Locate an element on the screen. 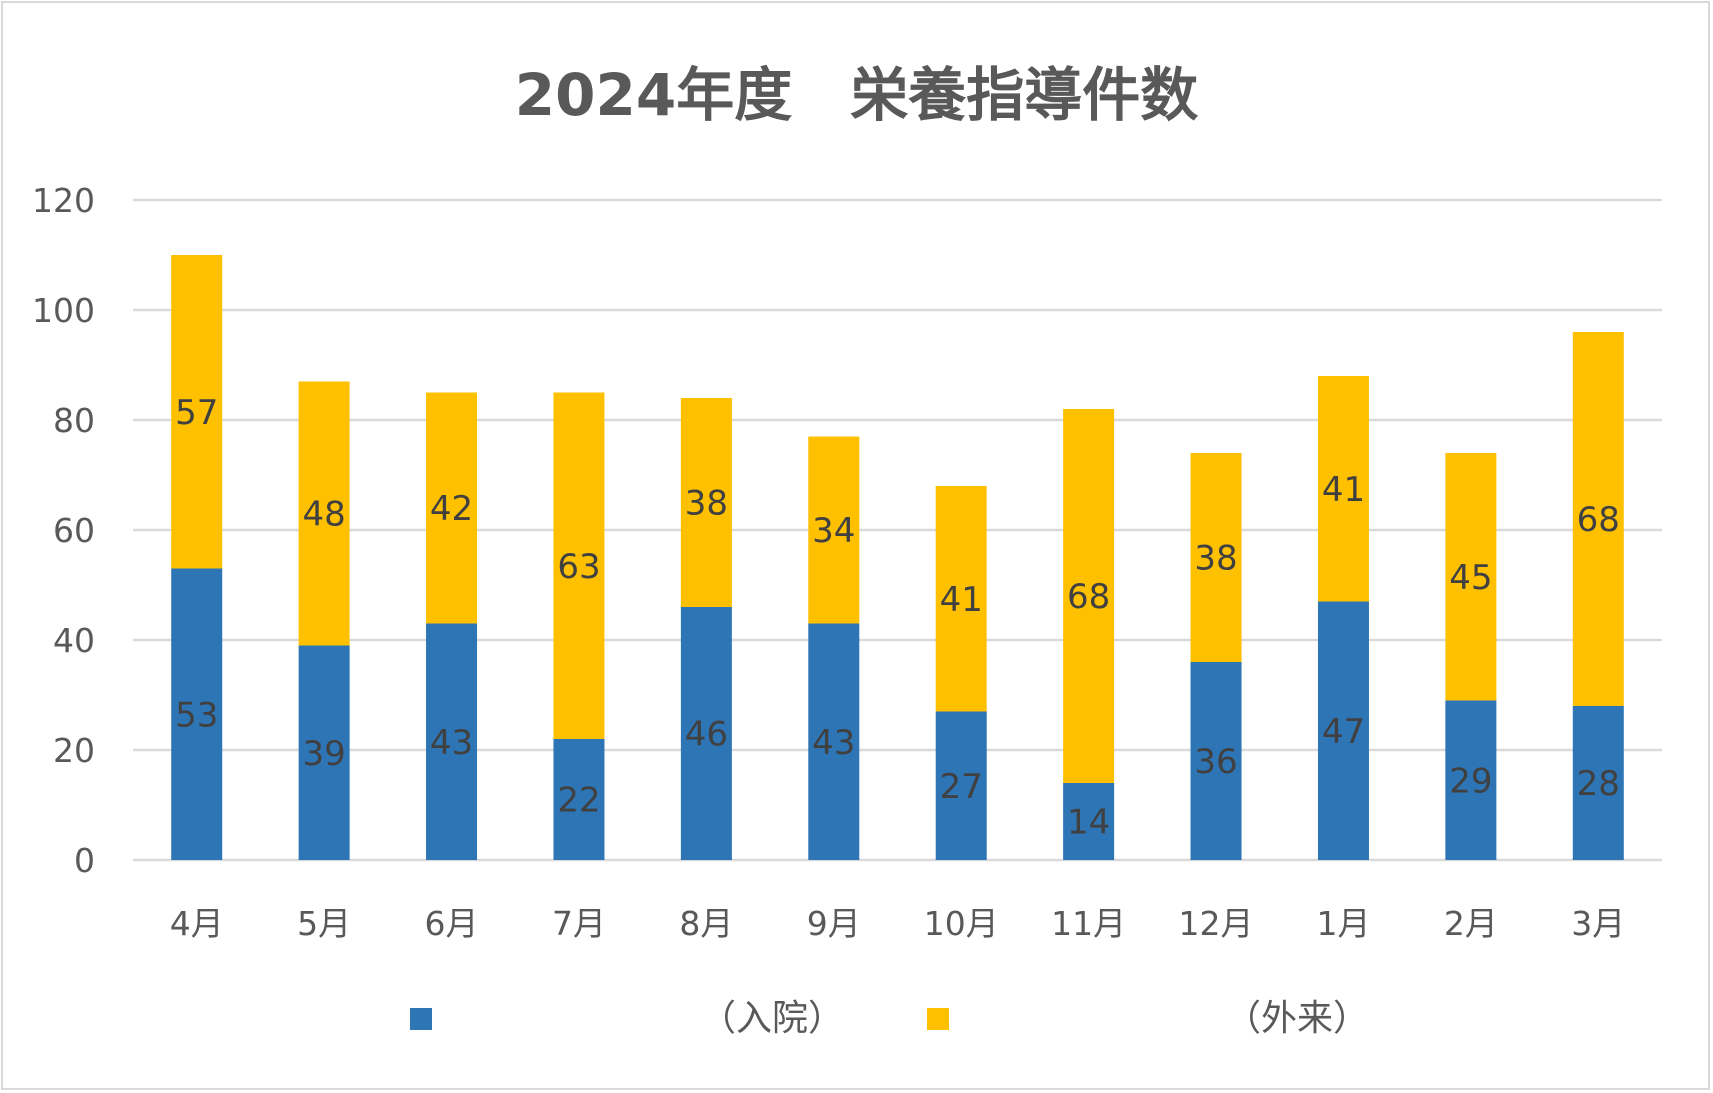 The image size is (1713, 1093). data-label: 42 is located at coordinates (451, 509).